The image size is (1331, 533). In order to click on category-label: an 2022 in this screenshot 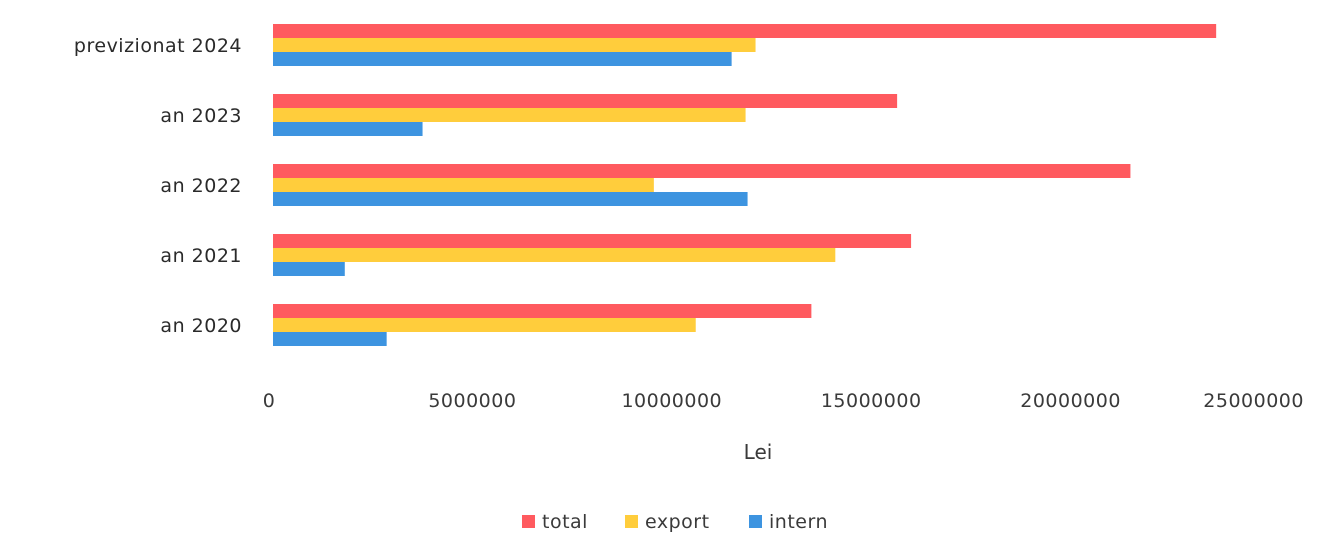, I will do `click(201, 186)`.